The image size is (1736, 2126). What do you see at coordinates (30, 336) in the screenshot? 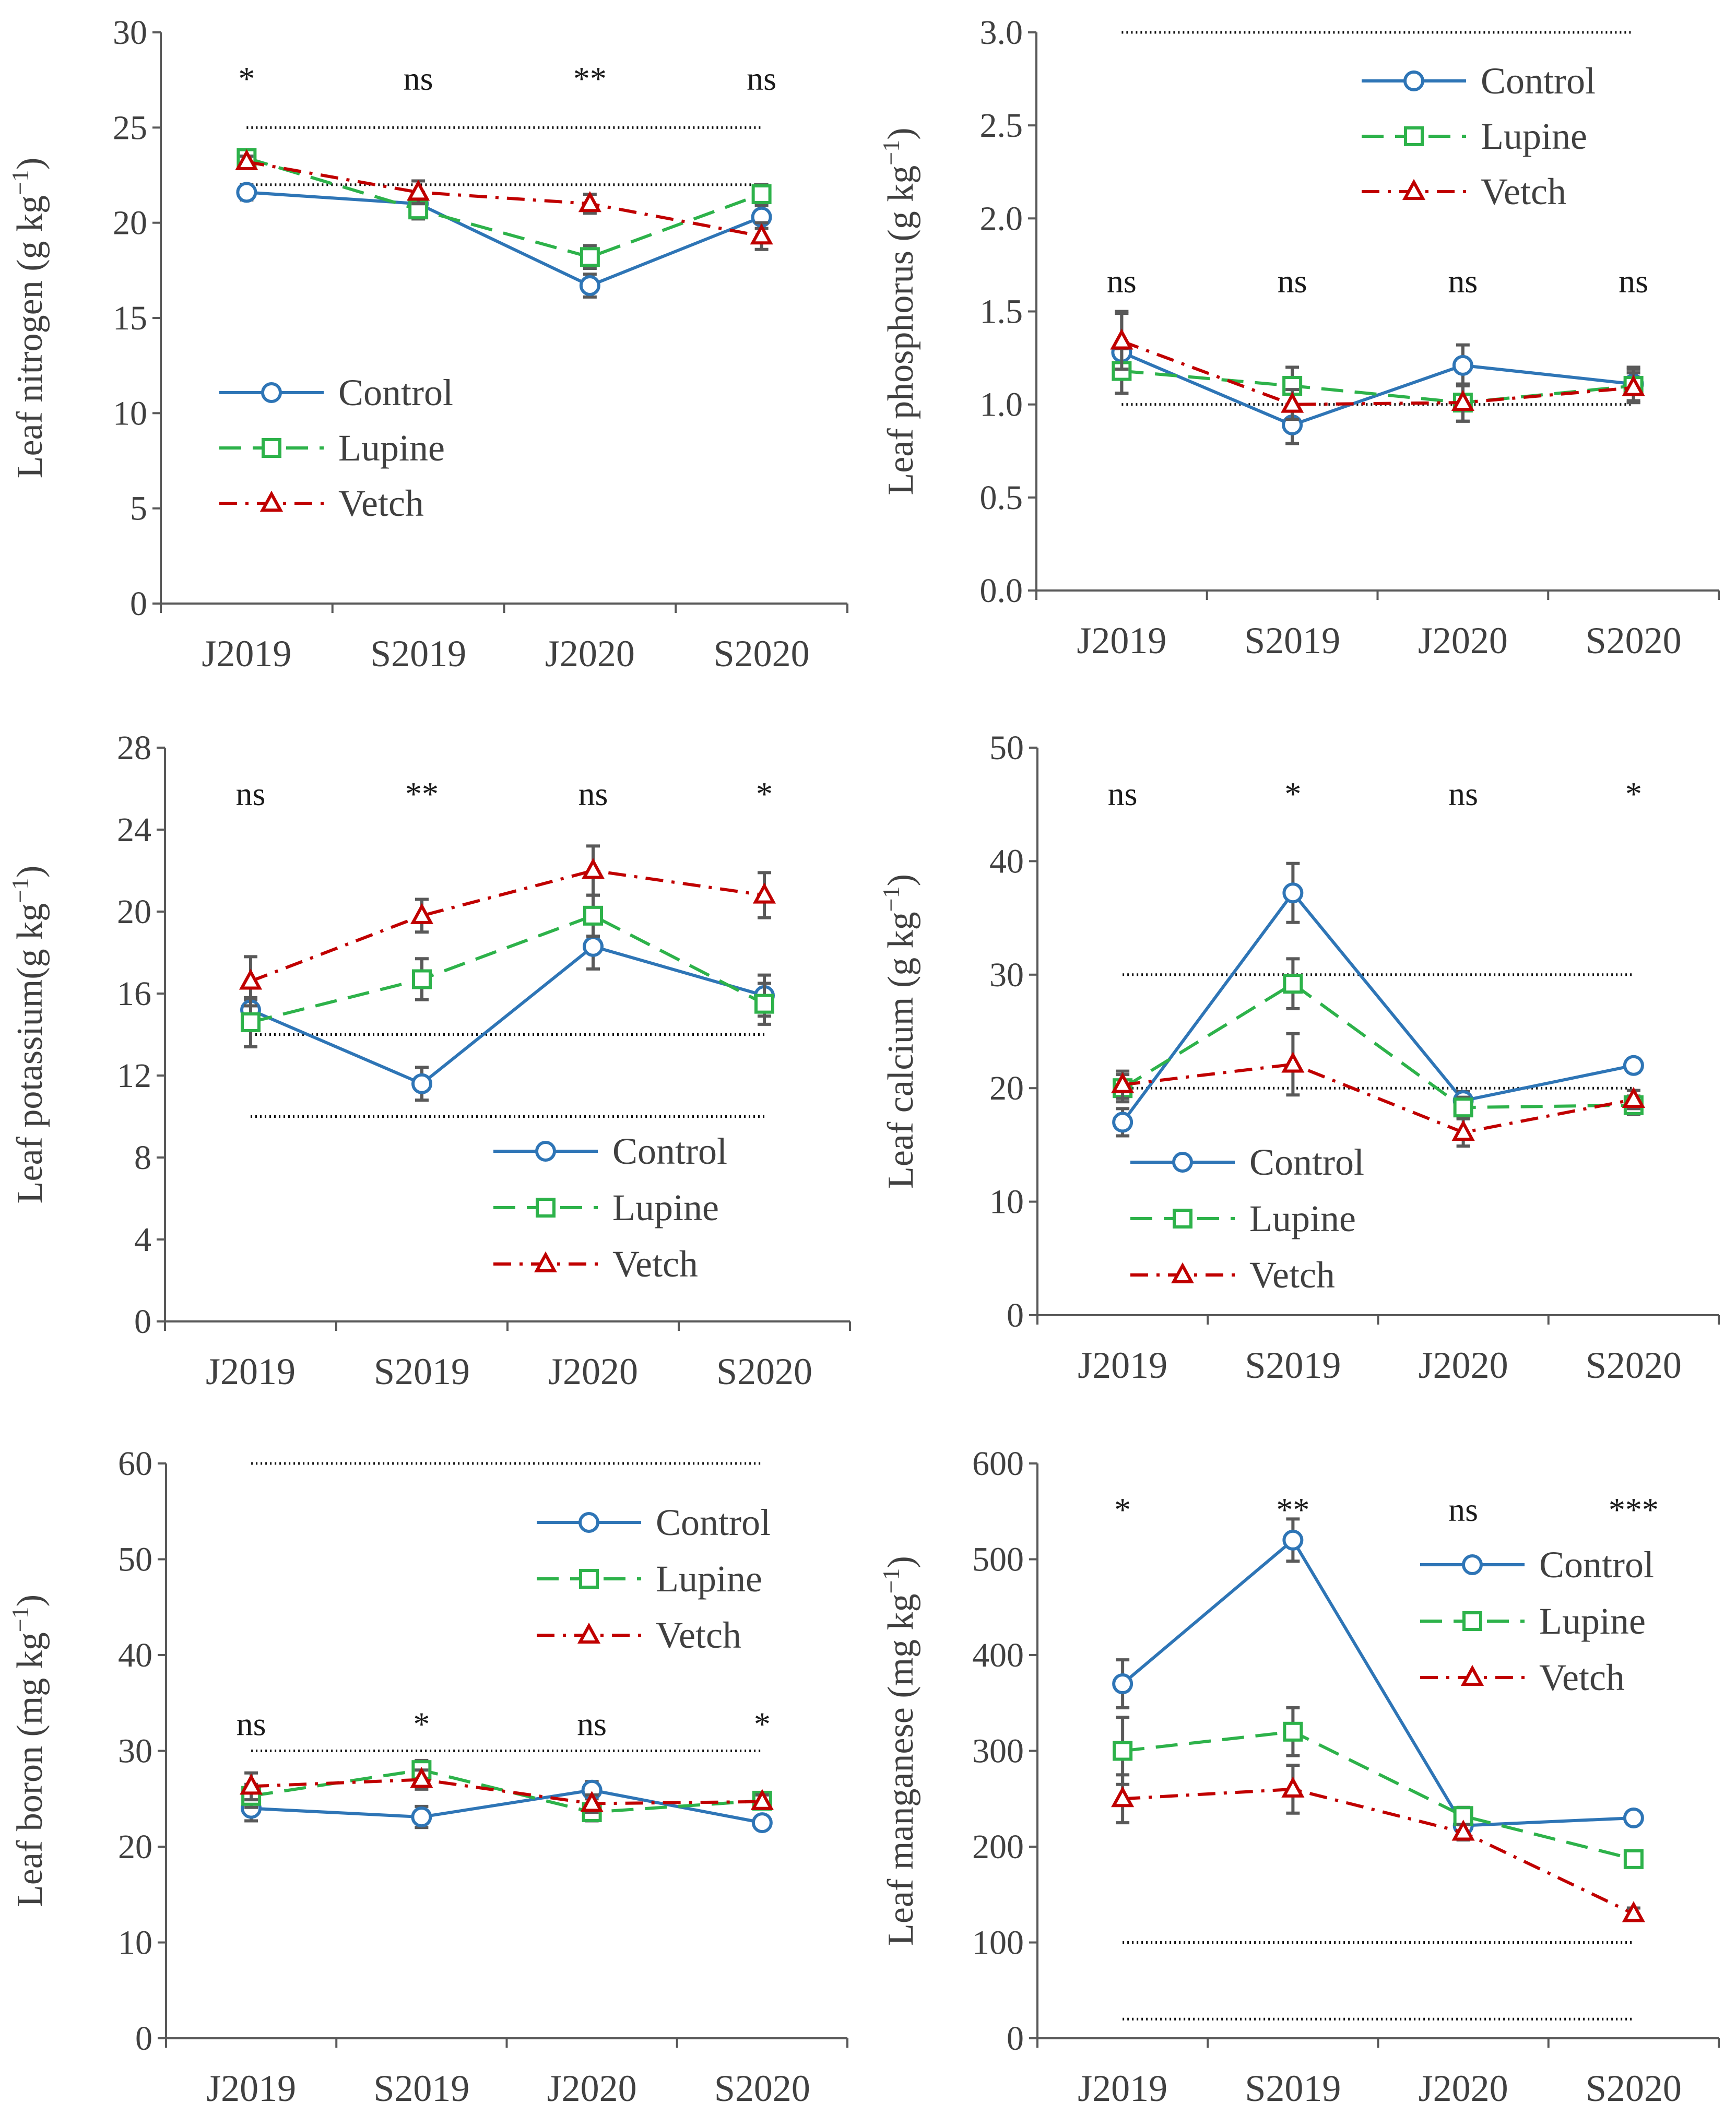
I see `y-axis-title-main: Leaf nitrogen (g kg` at bounding box center [30, 336].